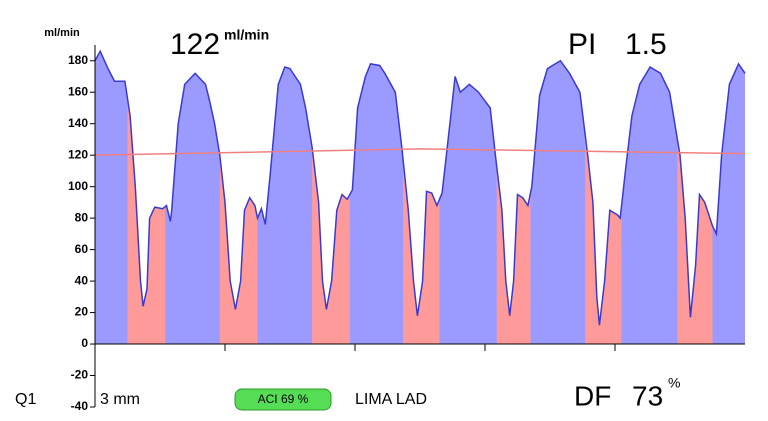  I want to click on df-value: 73, so click(647, 395).